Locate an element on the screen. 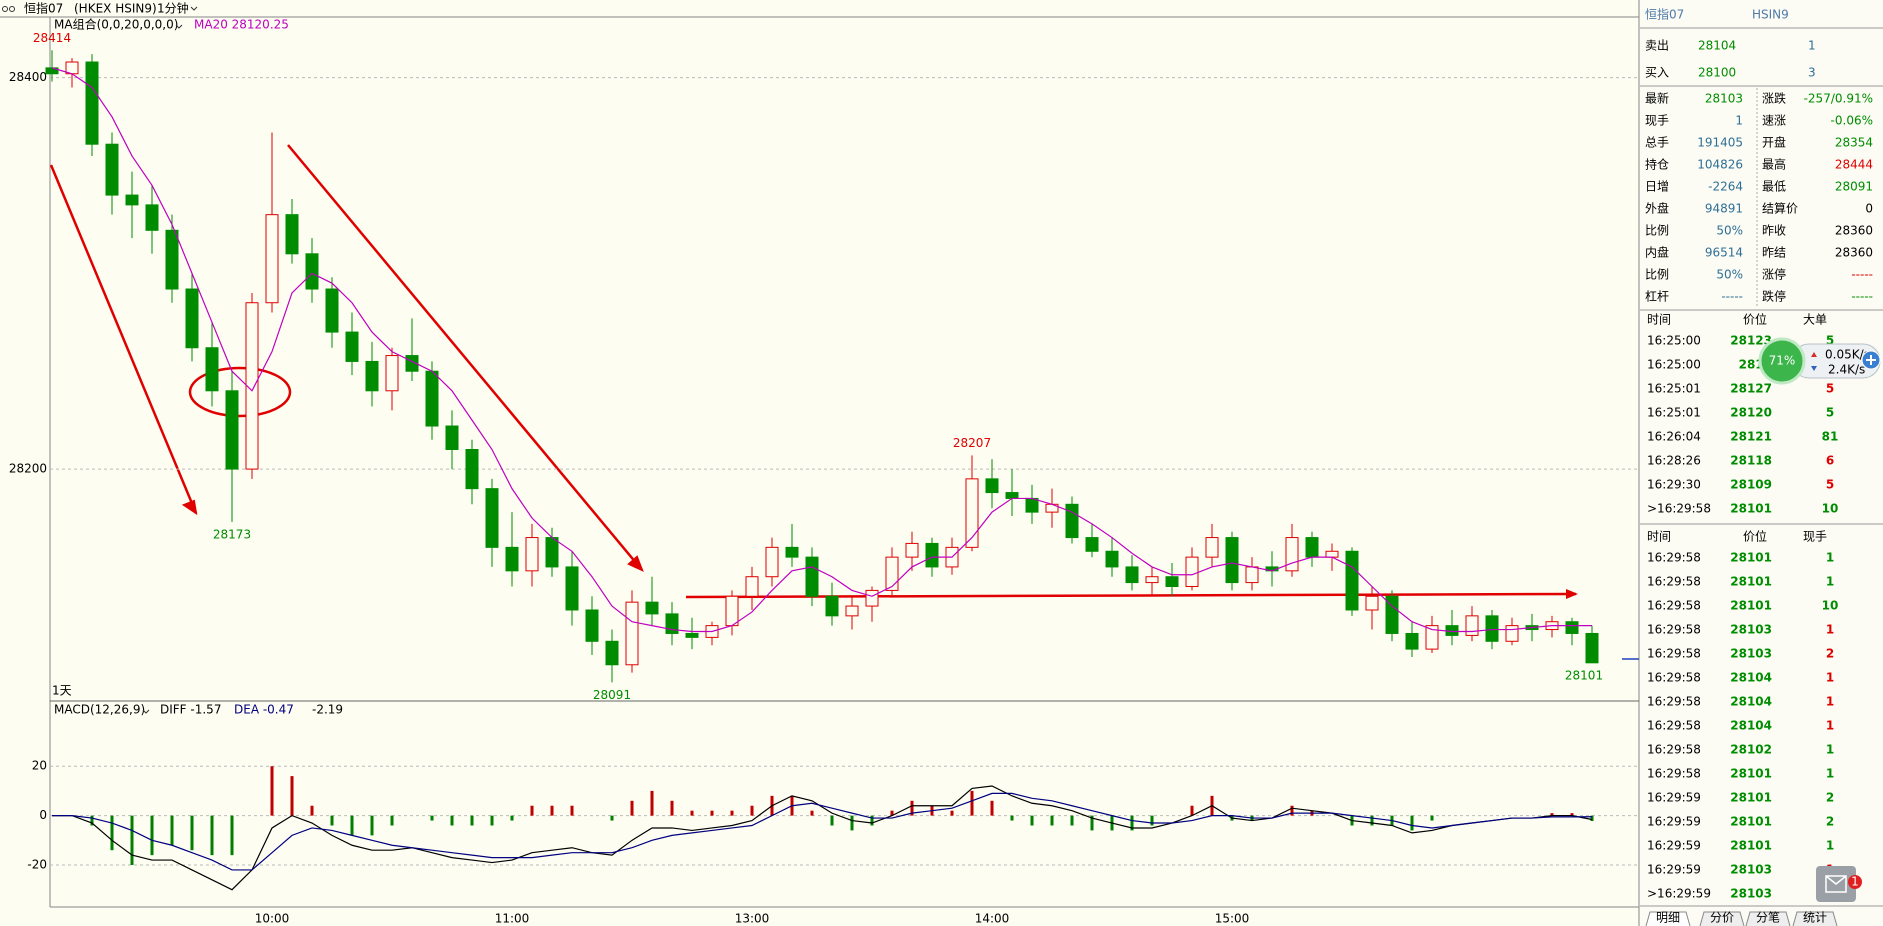 This screenshot has height=926, width=1883. stat-label: 内盘 is located at coordinates (1657, 252).